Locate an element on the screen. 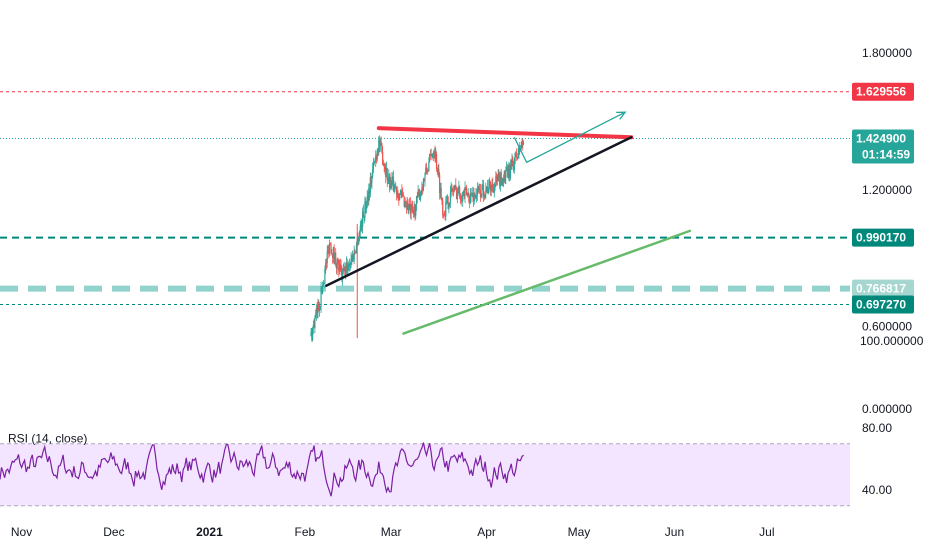 This screenshot has height=550, width=932. price-tick-label-0: 1.800000 is located at coordinates (887, 53).